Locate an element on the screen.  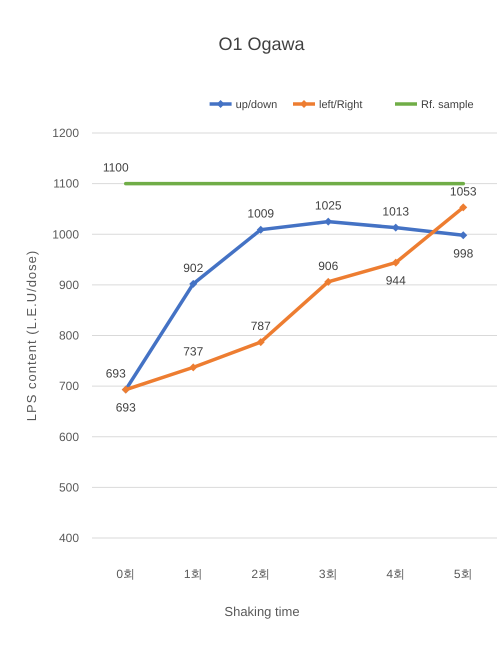
x-tick-label: 0회 is located at coordinates (126, 574).